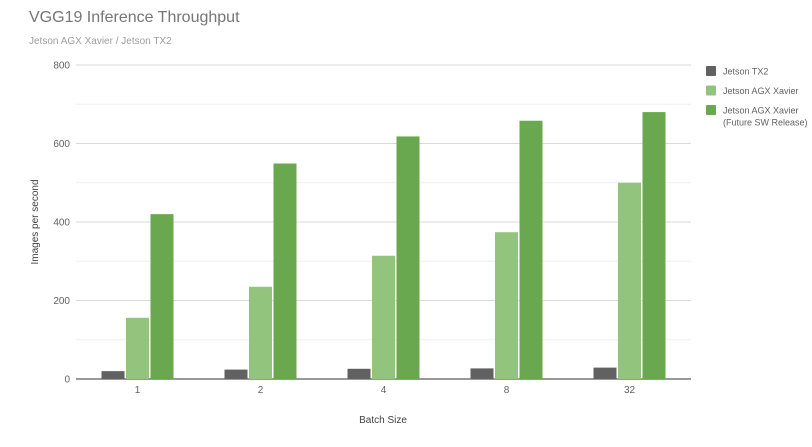 The image size is (812, 447). I want to click on y-tick-label: 400, so click(61, 223).